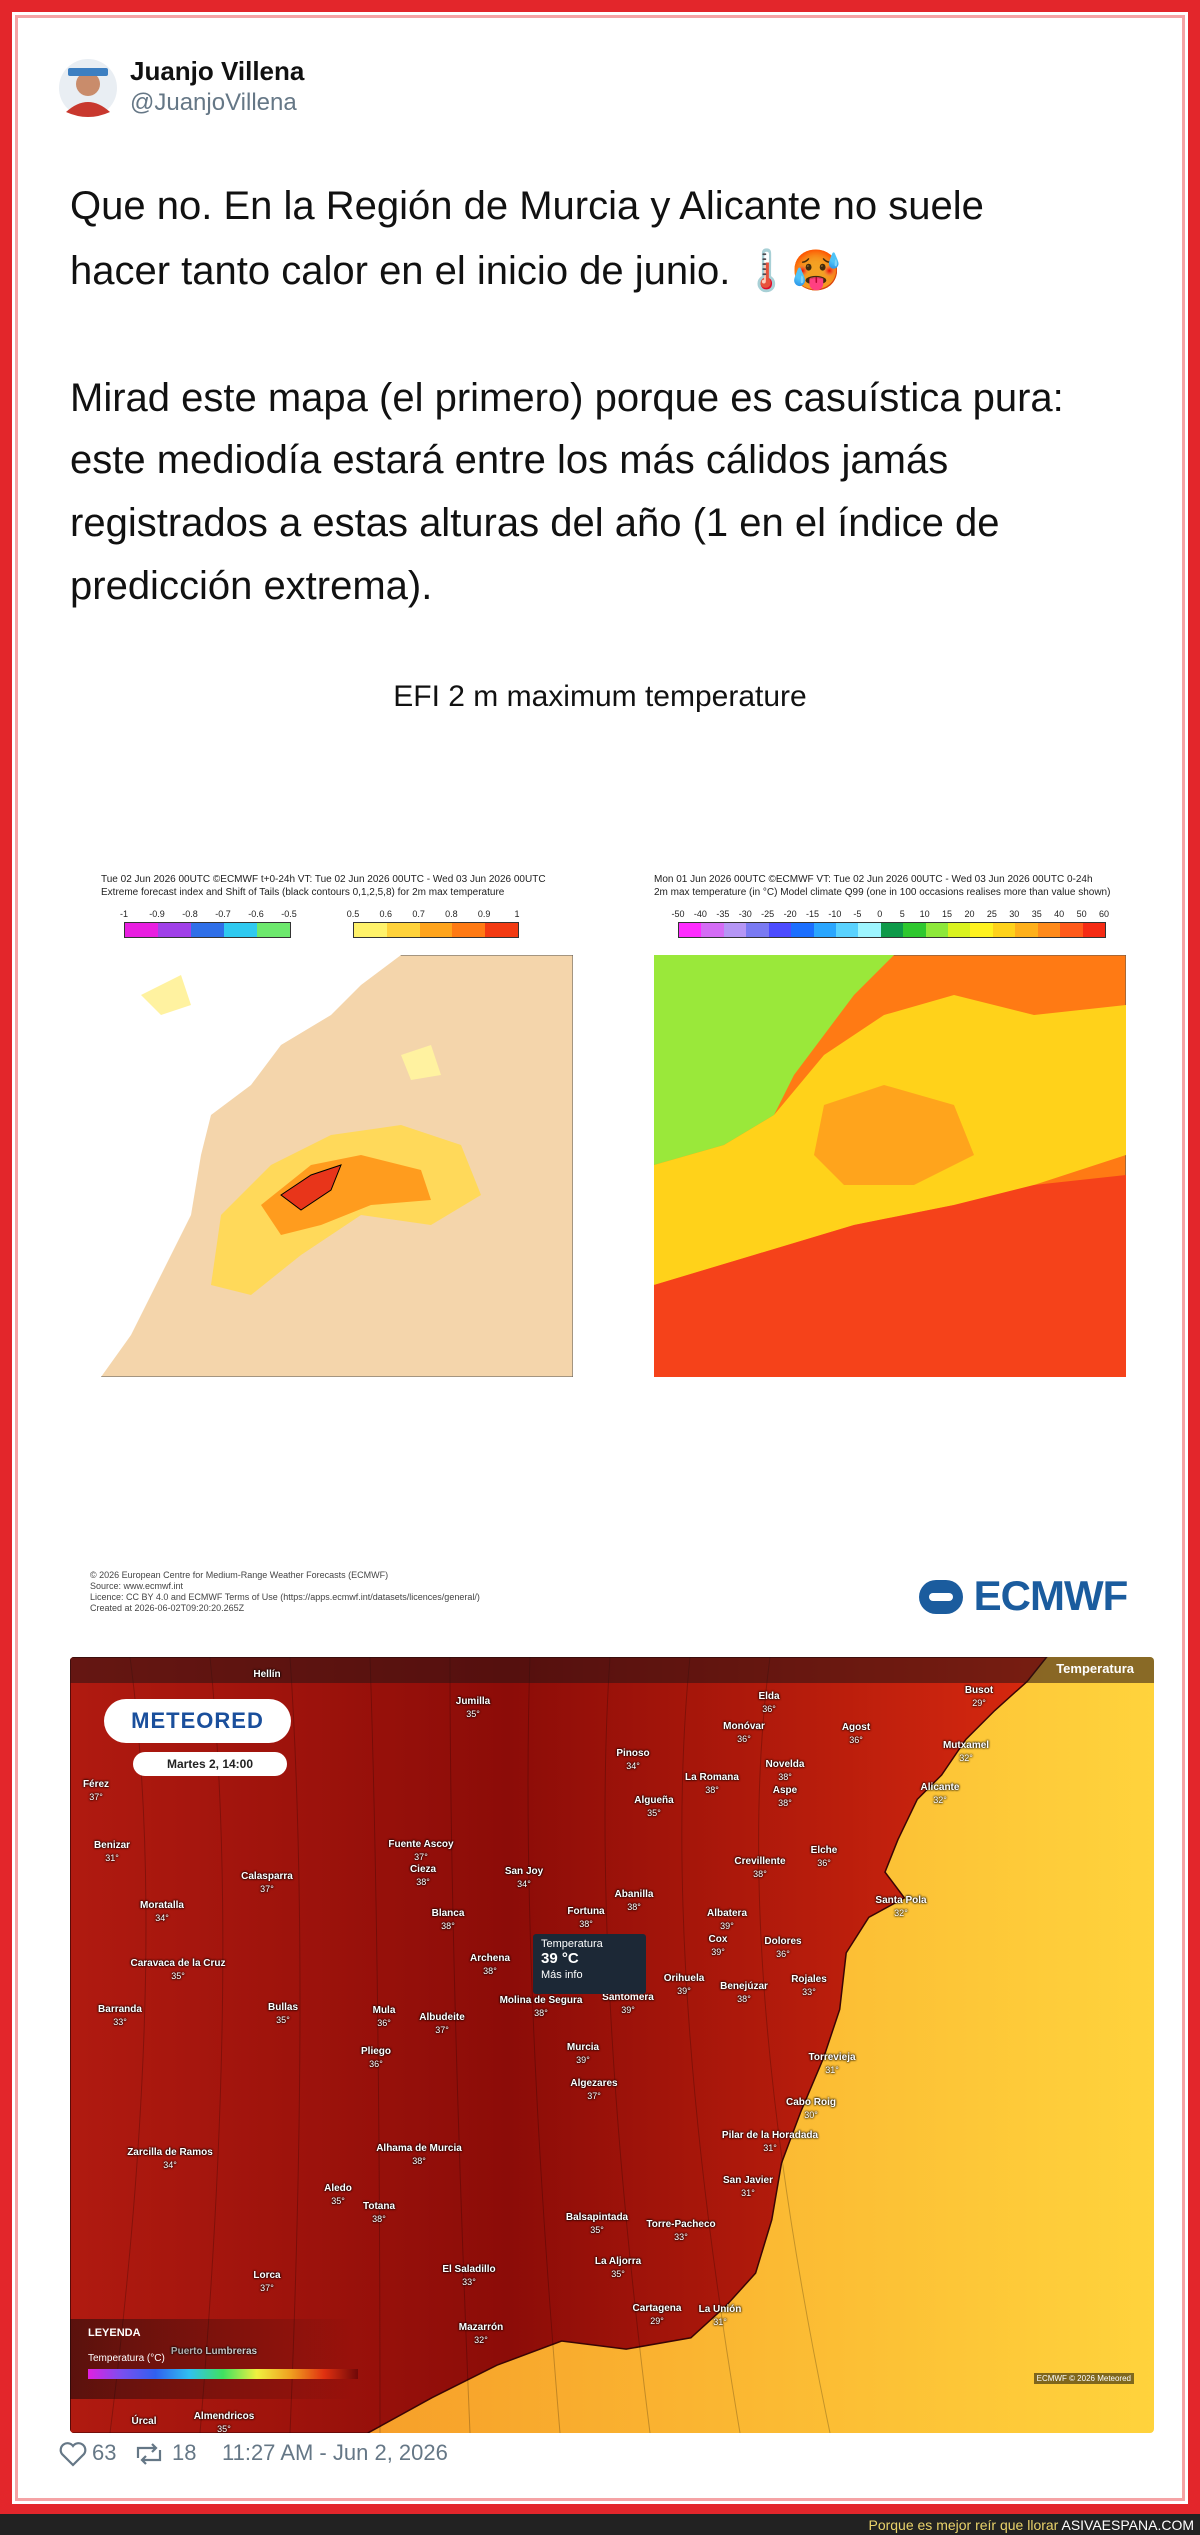  I want to click on tooltip-link: Más info, so click(562, 1975).